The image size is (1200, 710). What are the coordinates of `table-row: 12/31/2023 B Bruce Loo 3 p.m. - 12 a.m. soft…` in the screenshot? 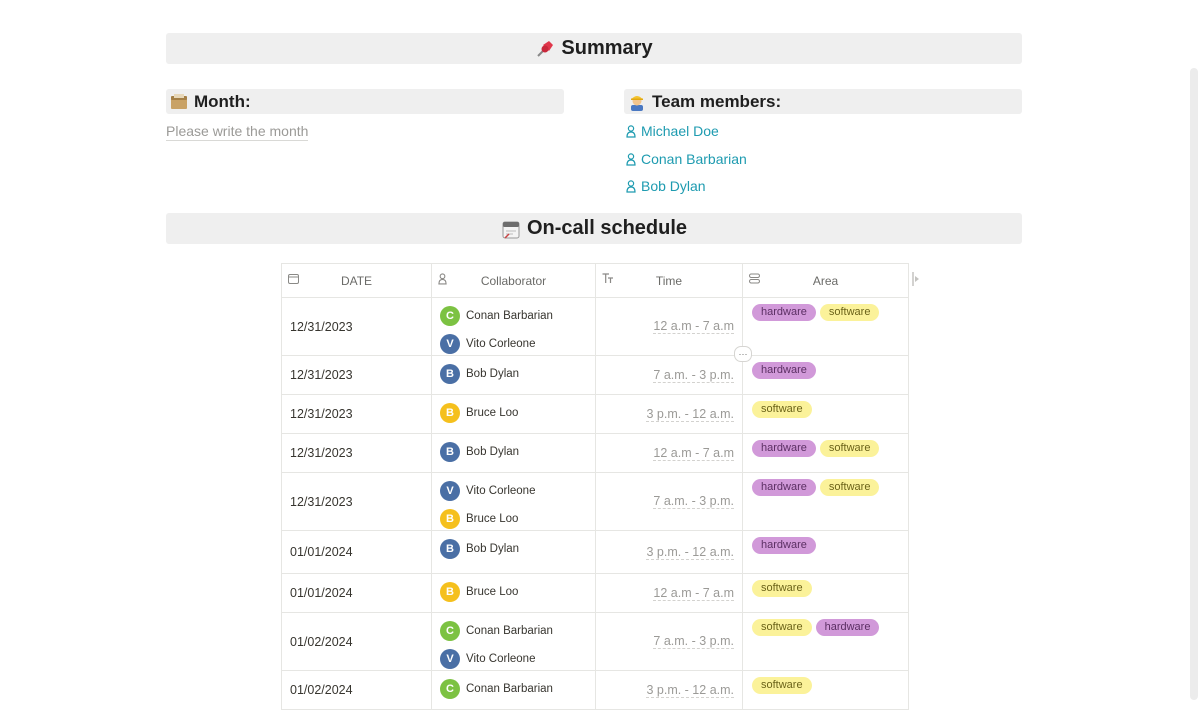 It's located at (595, 414).